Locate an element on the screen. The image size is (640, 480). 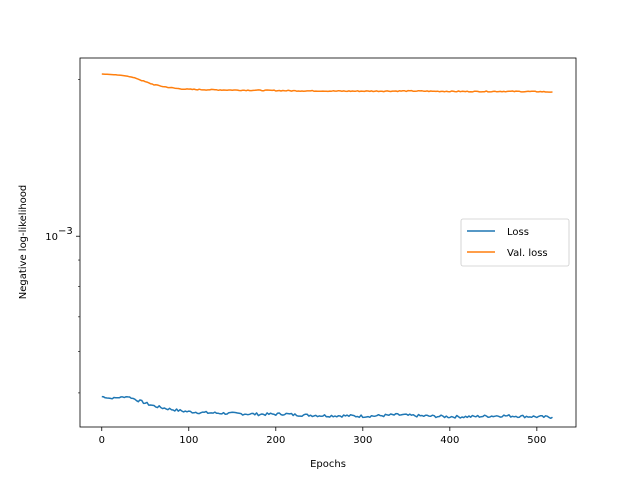
x-tick-label: 200 is located at coordinates (275, 440).